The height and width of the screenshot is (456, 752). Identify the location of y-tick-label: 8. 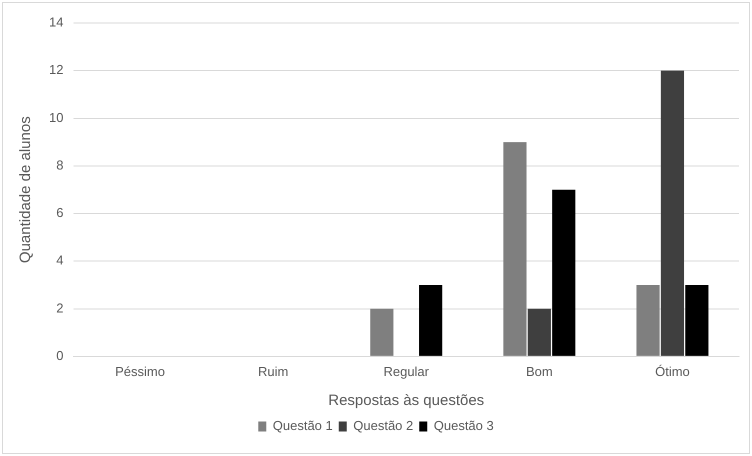
(60, 164).